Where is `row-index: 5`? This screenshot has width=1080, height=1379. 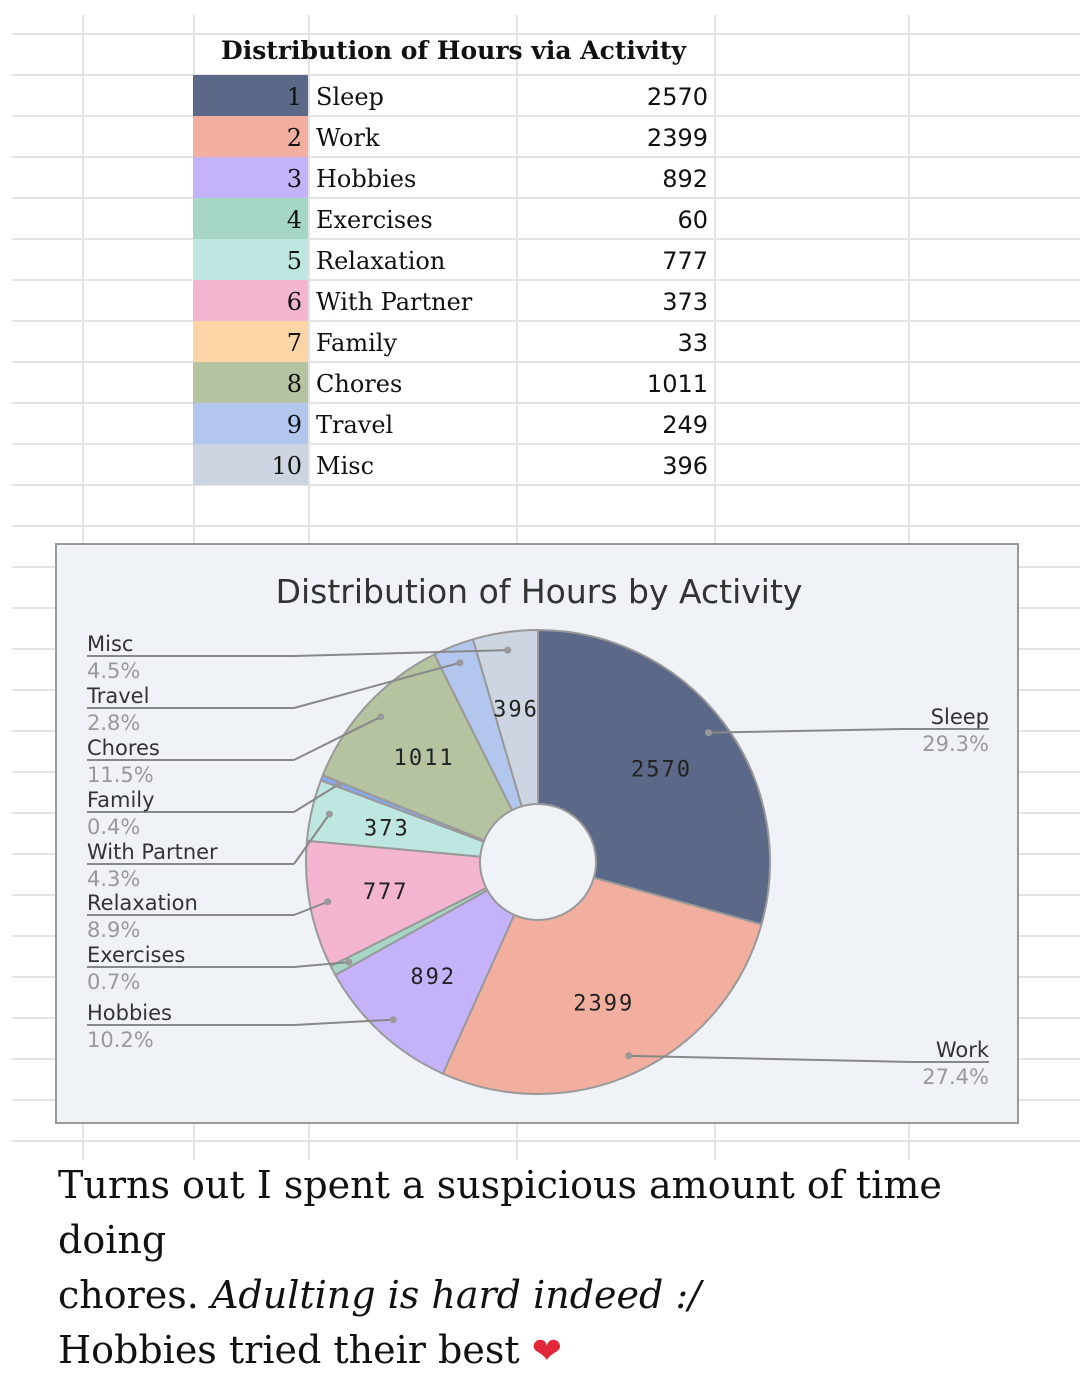 row-index: 5 is located at coordinates (250, 259).